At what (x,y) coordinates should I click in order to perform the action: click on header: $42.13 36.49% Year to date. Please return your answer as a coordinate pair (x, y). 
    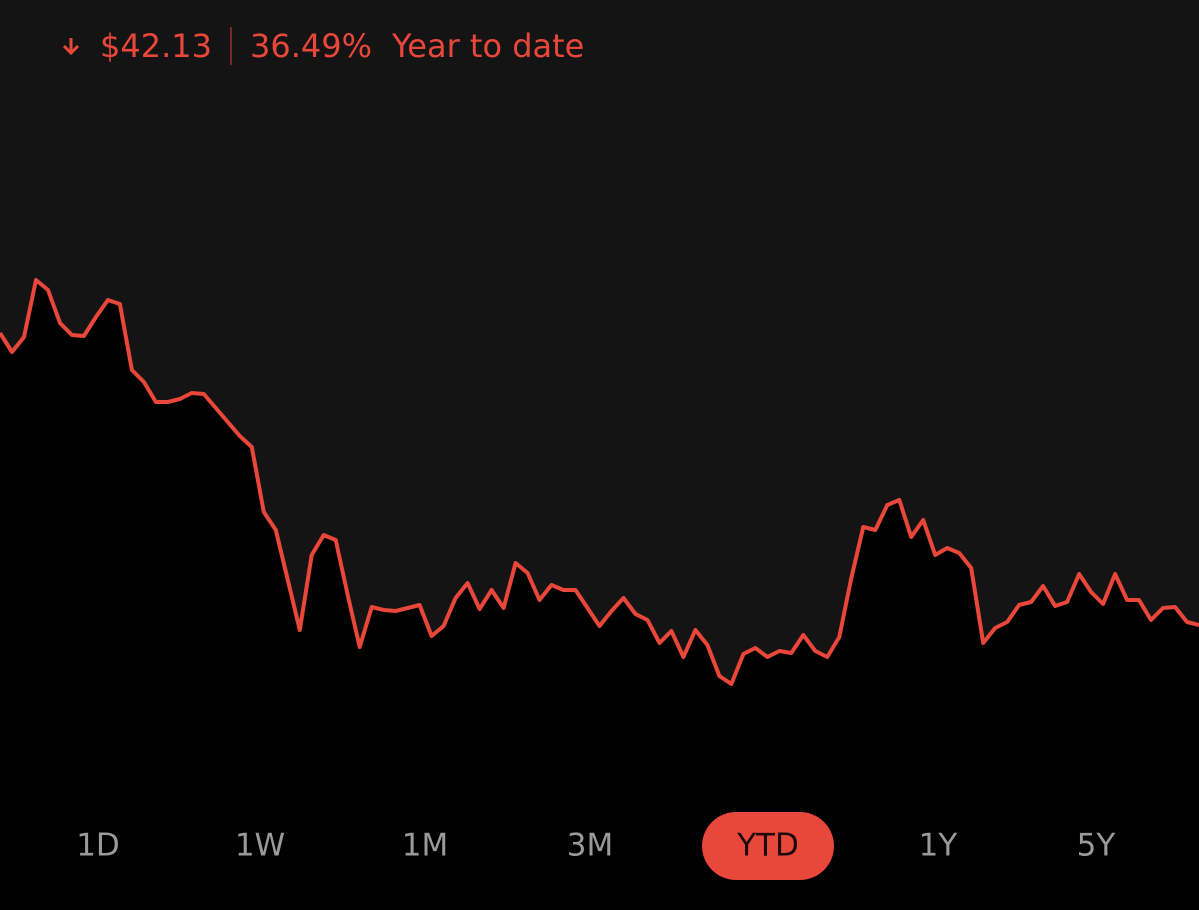
    Looking at the image, I should click on (322, 46).